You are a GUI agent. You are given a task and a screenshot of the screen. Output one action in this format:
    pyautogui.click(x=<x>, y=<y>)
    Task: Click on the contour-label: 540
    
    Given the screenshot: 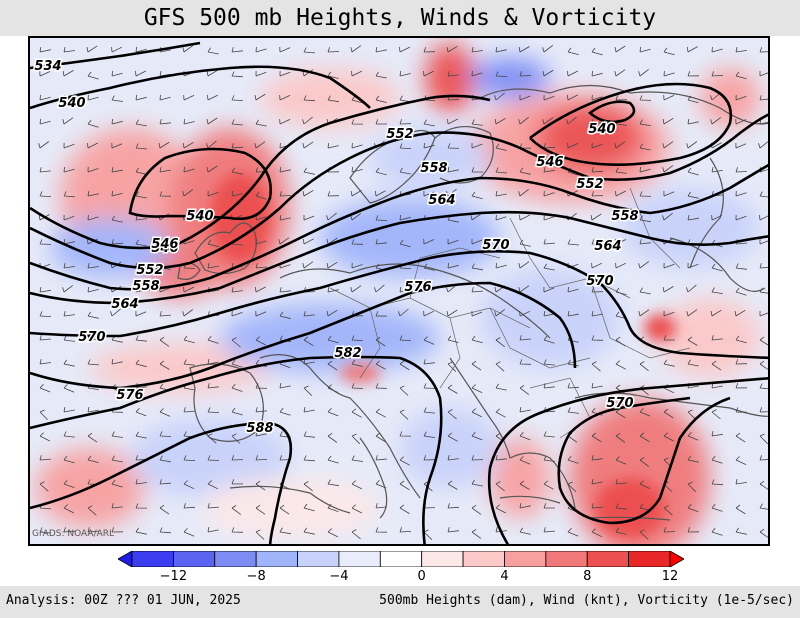 What is the action you would take?
    pyautogui.click(x=601, y=129)
    